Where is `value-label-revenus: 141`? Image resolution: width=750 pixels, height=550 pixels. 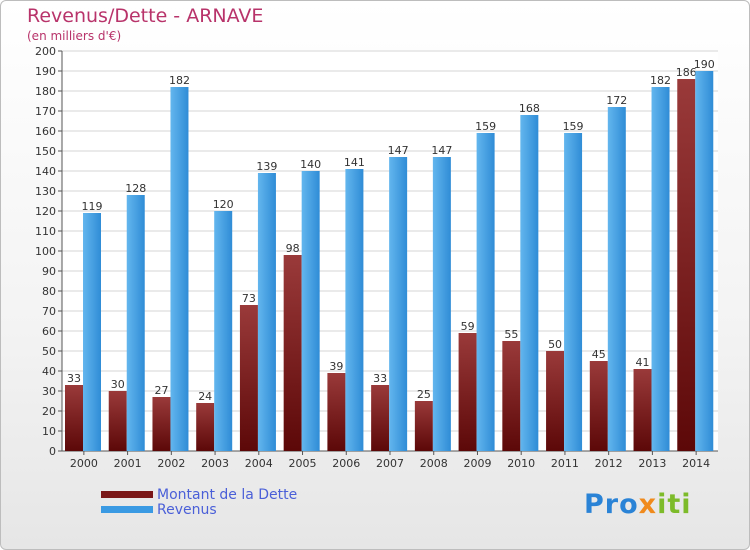 value-label-revenus: 141 is located at coordinates (354, 162).